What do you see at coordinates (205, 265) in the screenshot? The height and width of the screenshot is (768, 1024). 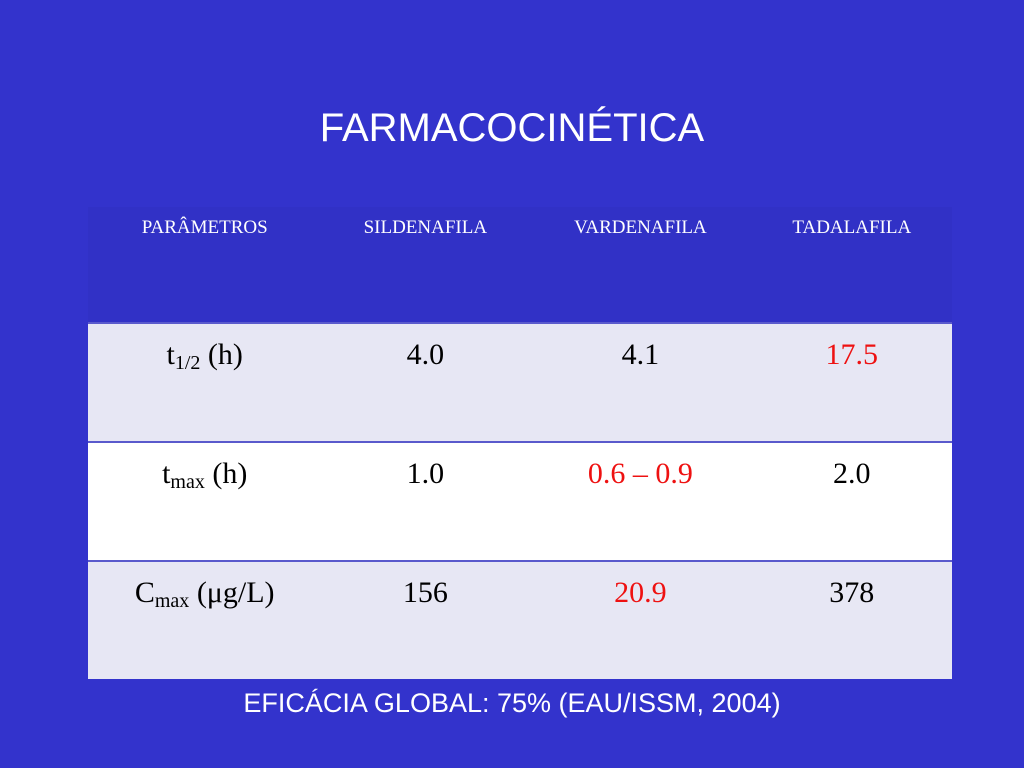 I see `column-header: PARÂMETROS` at bounding box center [205, 265].